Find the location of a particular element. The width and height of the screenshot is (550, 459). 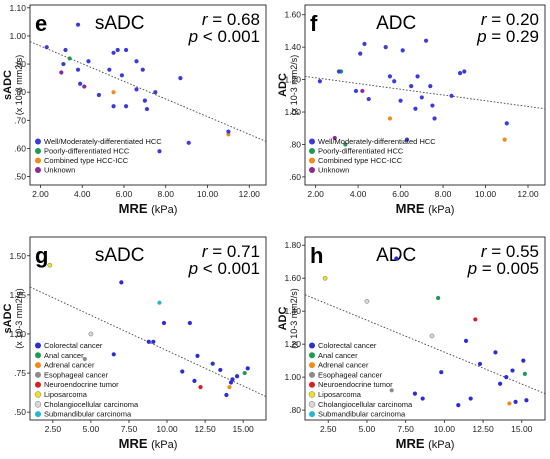

legend-label: Unknown is located at coordinates (59, 170).